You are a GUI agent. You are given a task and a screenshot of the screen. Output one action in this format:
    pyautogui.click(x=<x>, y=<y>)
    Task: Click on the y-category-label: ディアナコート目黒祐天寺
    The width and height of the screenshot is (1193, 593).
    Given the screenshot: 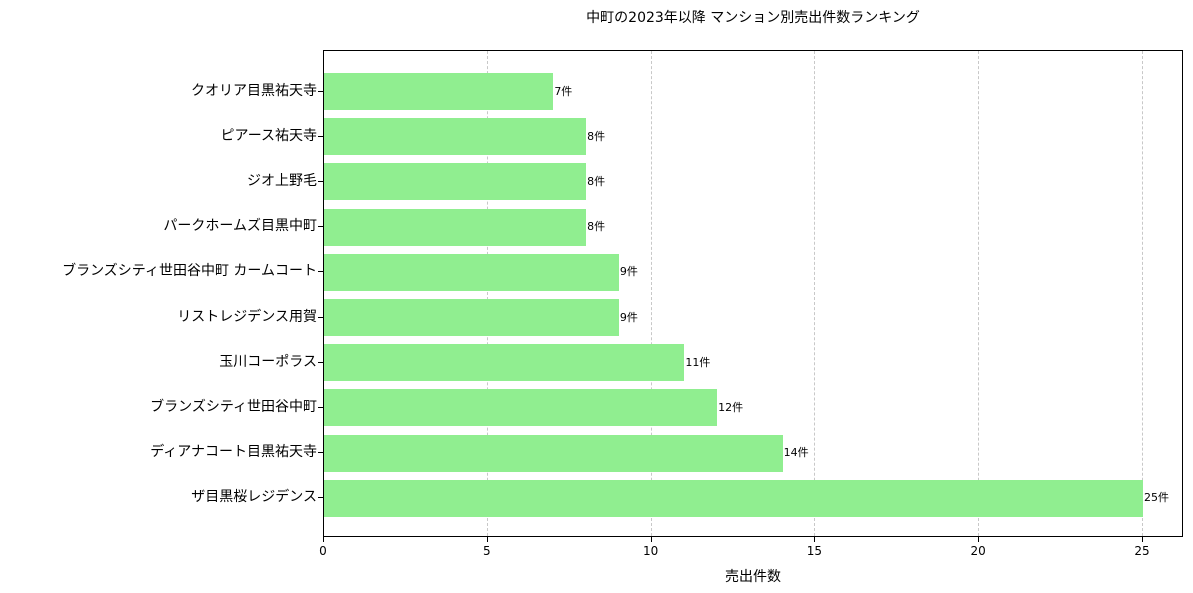 What is the action you would take?
    pyautogui.click(x=233, y=452)
    